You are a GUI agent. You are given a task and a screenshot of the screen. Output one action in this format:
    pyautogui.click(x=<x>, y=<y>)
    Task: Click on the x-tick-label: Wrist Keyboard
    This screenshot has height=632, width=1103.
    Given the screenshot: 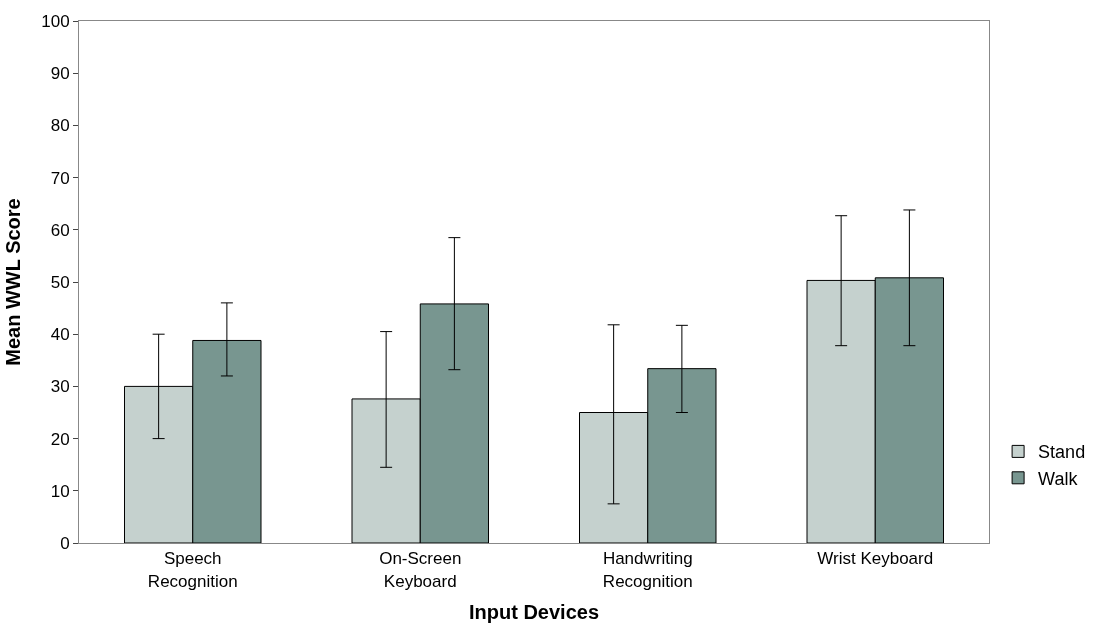 What is the action you would take?
    pyautogui.click(x=875, y=559)
    